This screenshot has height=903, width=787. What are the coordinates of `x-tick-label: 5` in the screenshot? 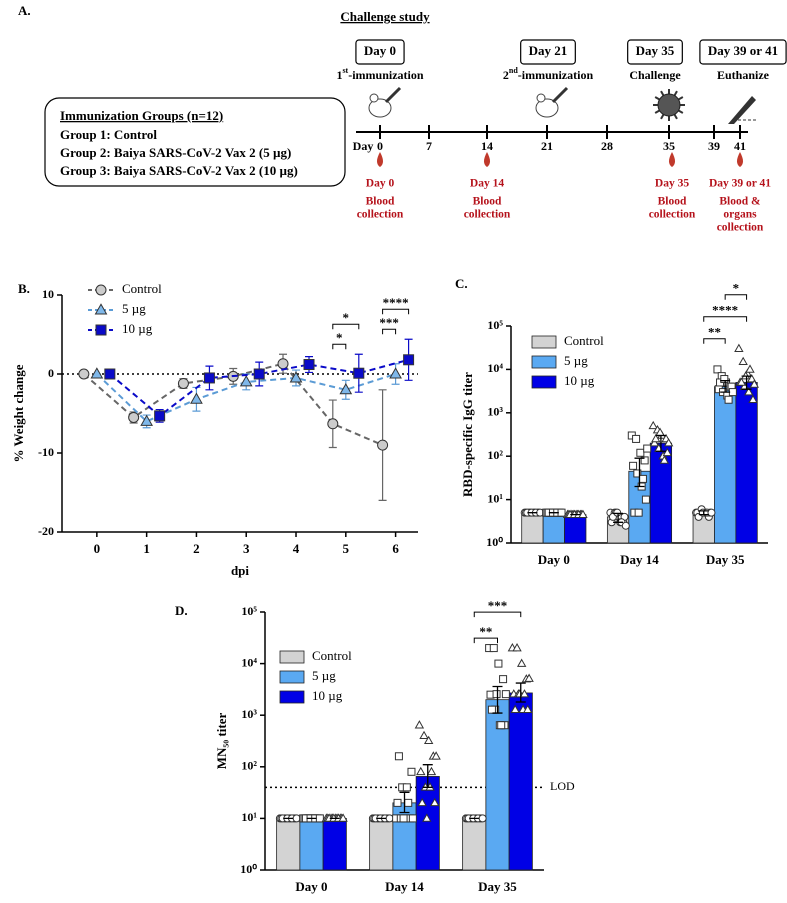 It's located at (346, 548).